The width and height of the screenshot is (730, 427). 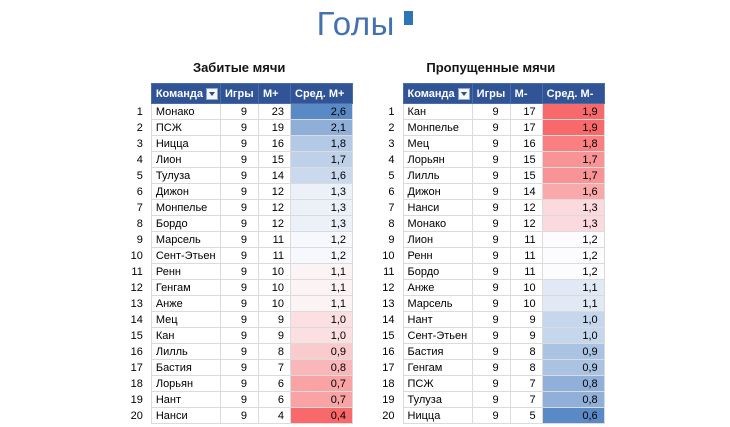 What do you see at coordinates (573, 207) in the screenshot?
I see `avg-cell: 1,3` at bounding box center [573, 207].